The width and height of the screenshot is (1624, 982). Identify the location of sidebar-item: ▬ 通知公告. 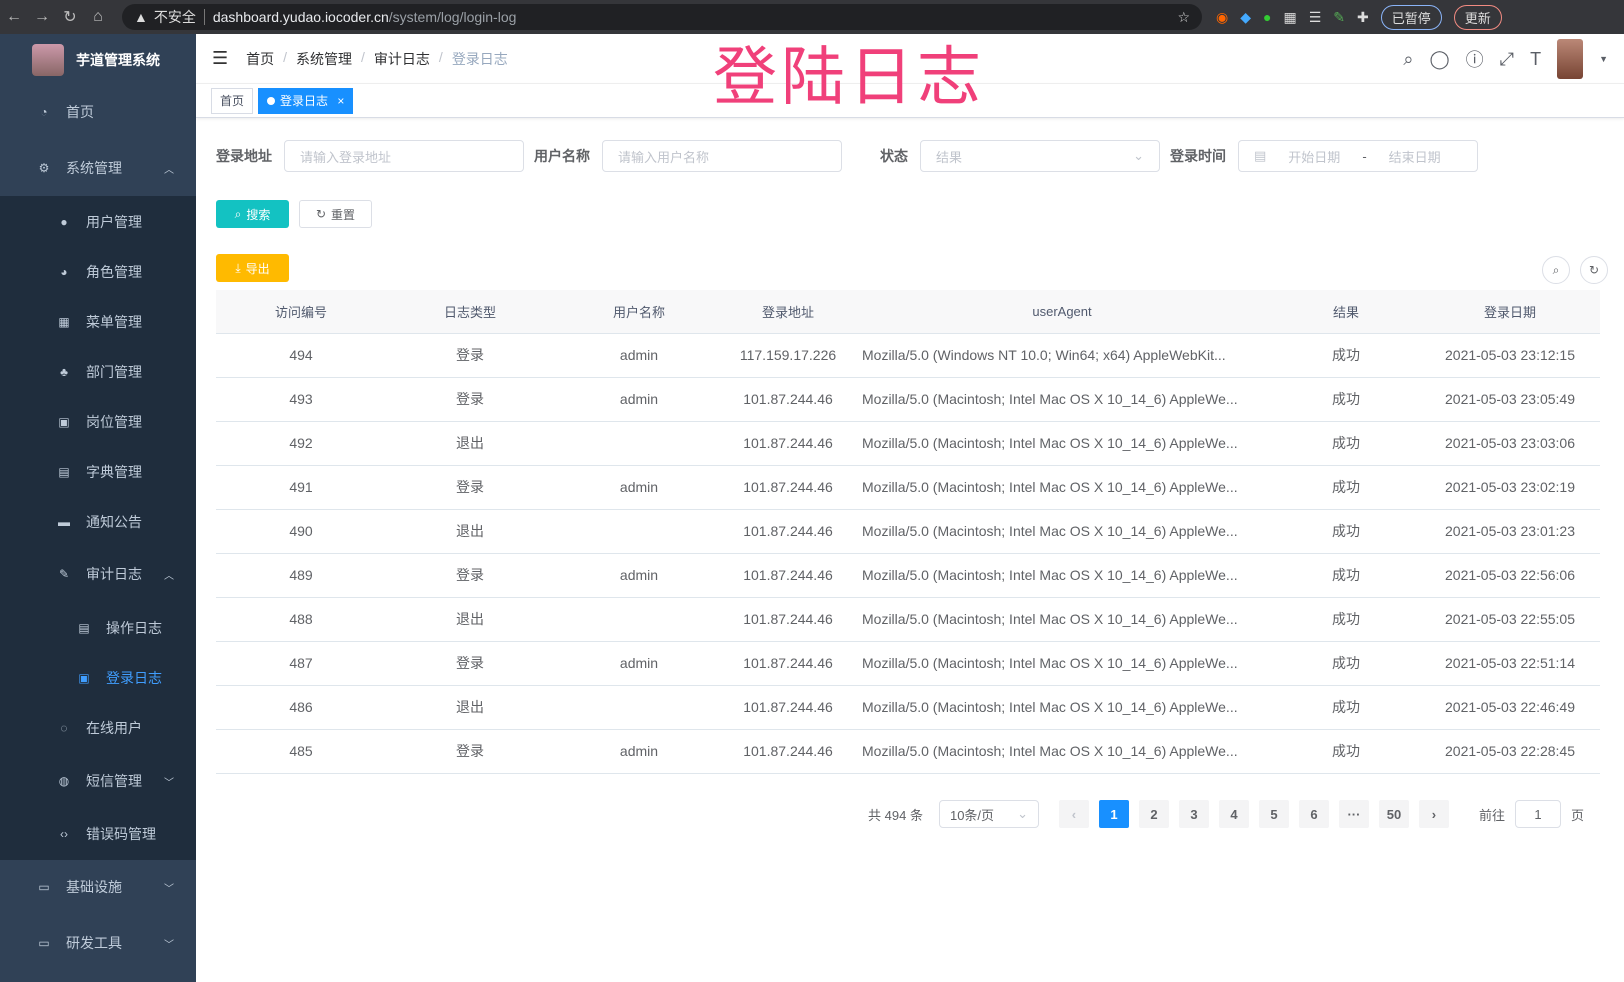
(98, 522).